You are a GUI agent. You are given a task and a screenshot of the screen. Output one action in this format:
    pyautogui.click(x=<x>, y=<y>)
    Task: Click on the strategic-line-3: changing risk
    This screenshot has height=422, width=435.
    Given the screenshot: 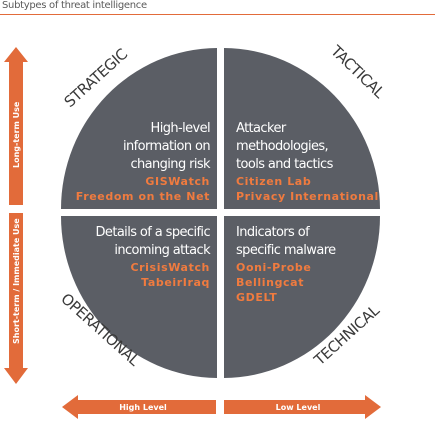 What is the action you would take?
    pyautogui.click(x=170, y=164)
    